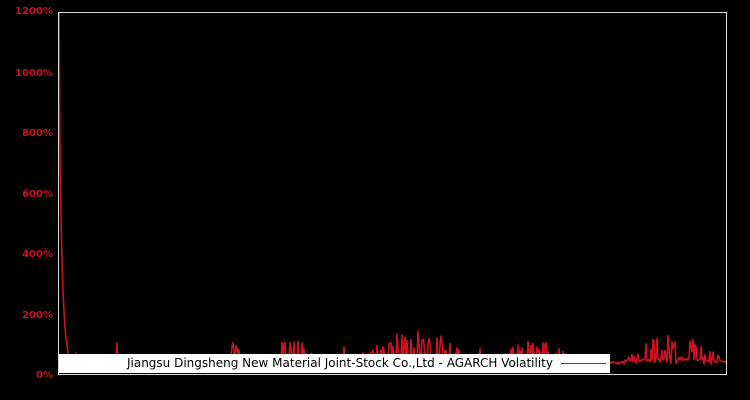  What do you see at coordinates (34, 11) in the screenshot?
I see `y-axis-label-1200: 1200%` at bounding box center [34, 11].